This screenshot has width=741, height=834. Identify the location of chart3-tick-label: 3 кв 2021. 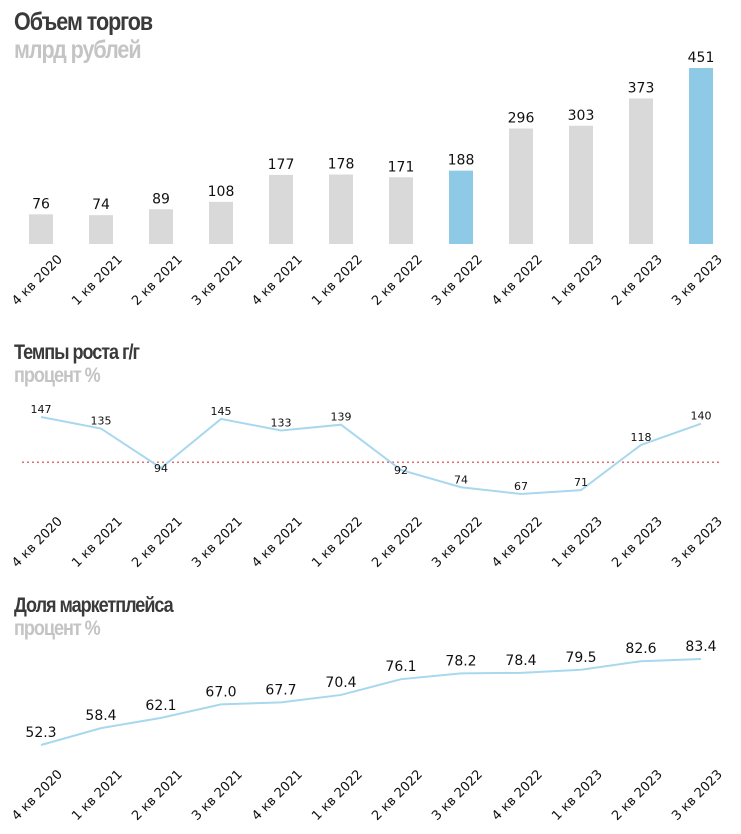
(217, 795).